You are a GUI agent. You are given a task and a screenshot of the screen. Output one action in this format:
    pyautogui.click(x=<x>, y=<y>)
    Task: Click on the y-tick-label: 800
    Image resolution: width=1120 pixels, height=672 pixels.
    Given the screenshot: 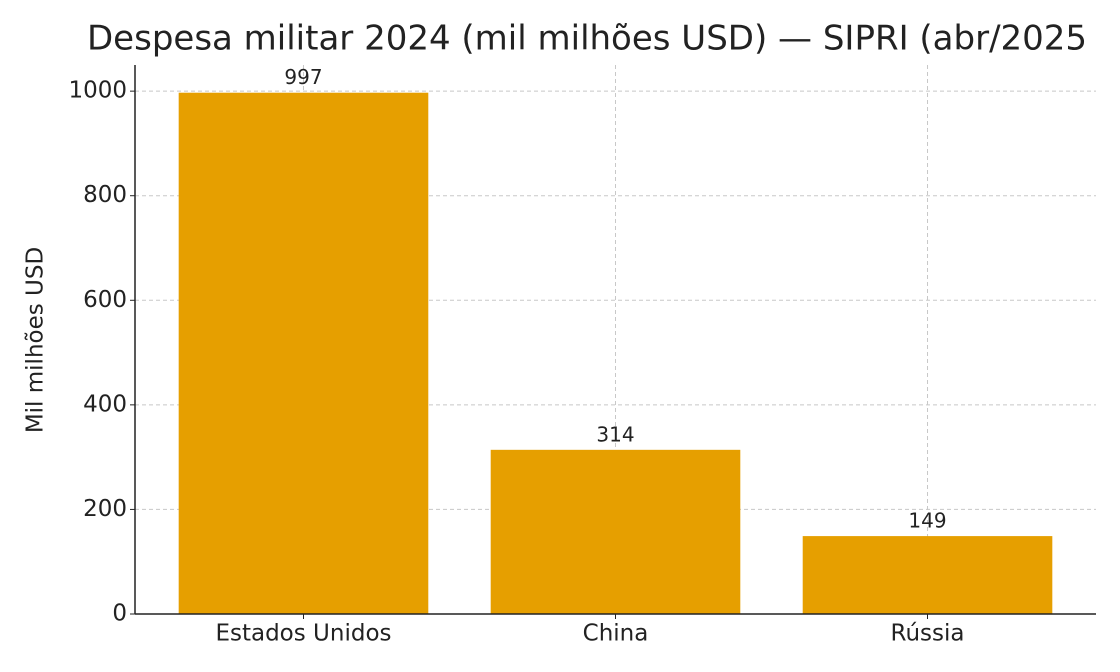 What is the action you would take?
    pyautogui.click(x=105, y=195)
    